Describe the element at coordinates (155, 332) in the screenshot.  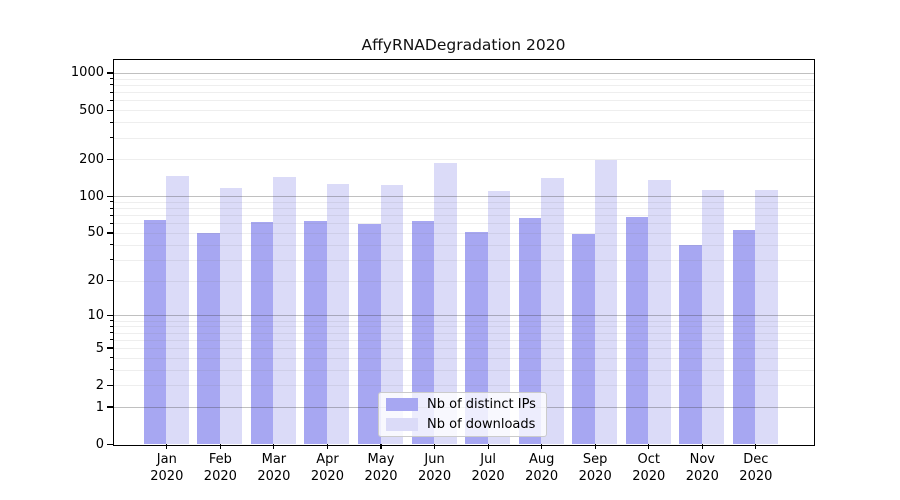
I see `bar-distinct-ips-jan` at that location.